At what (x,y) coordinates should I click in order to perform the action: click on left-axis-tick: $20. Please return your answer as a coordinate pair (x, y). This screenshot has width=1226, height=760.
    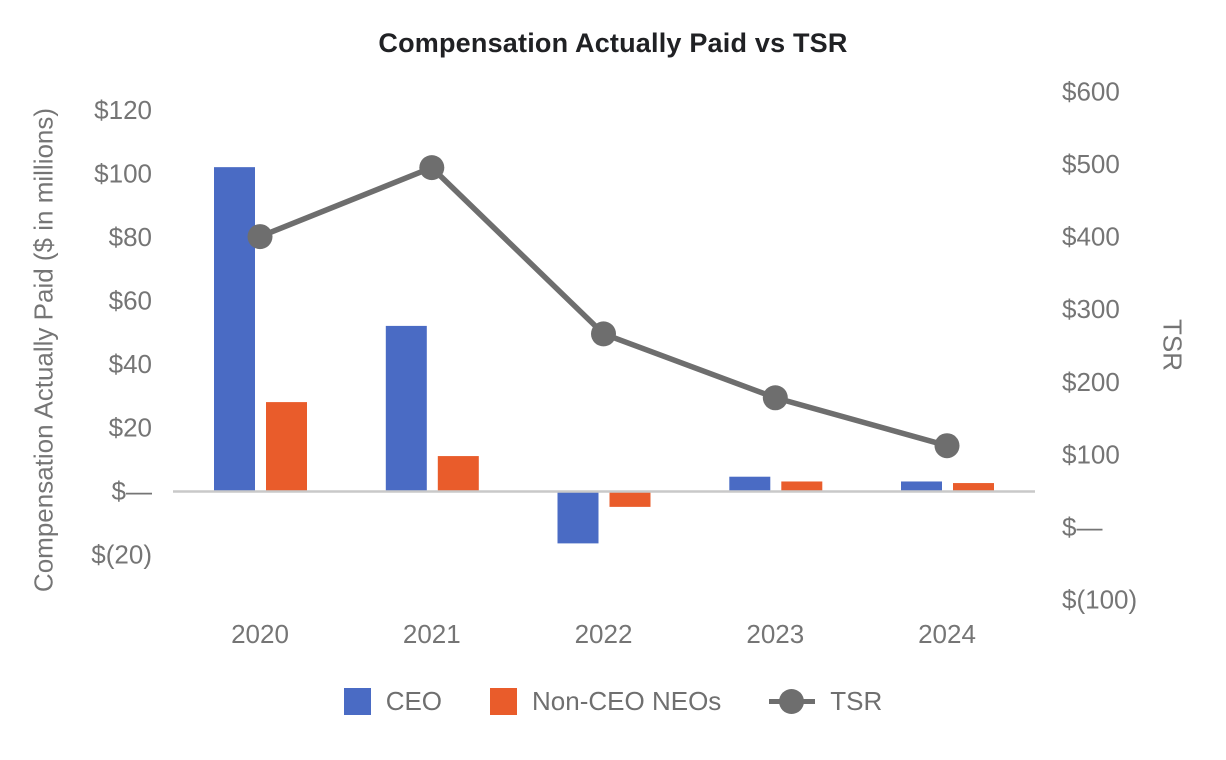
    Looking at the image, I should click on (130, 428).